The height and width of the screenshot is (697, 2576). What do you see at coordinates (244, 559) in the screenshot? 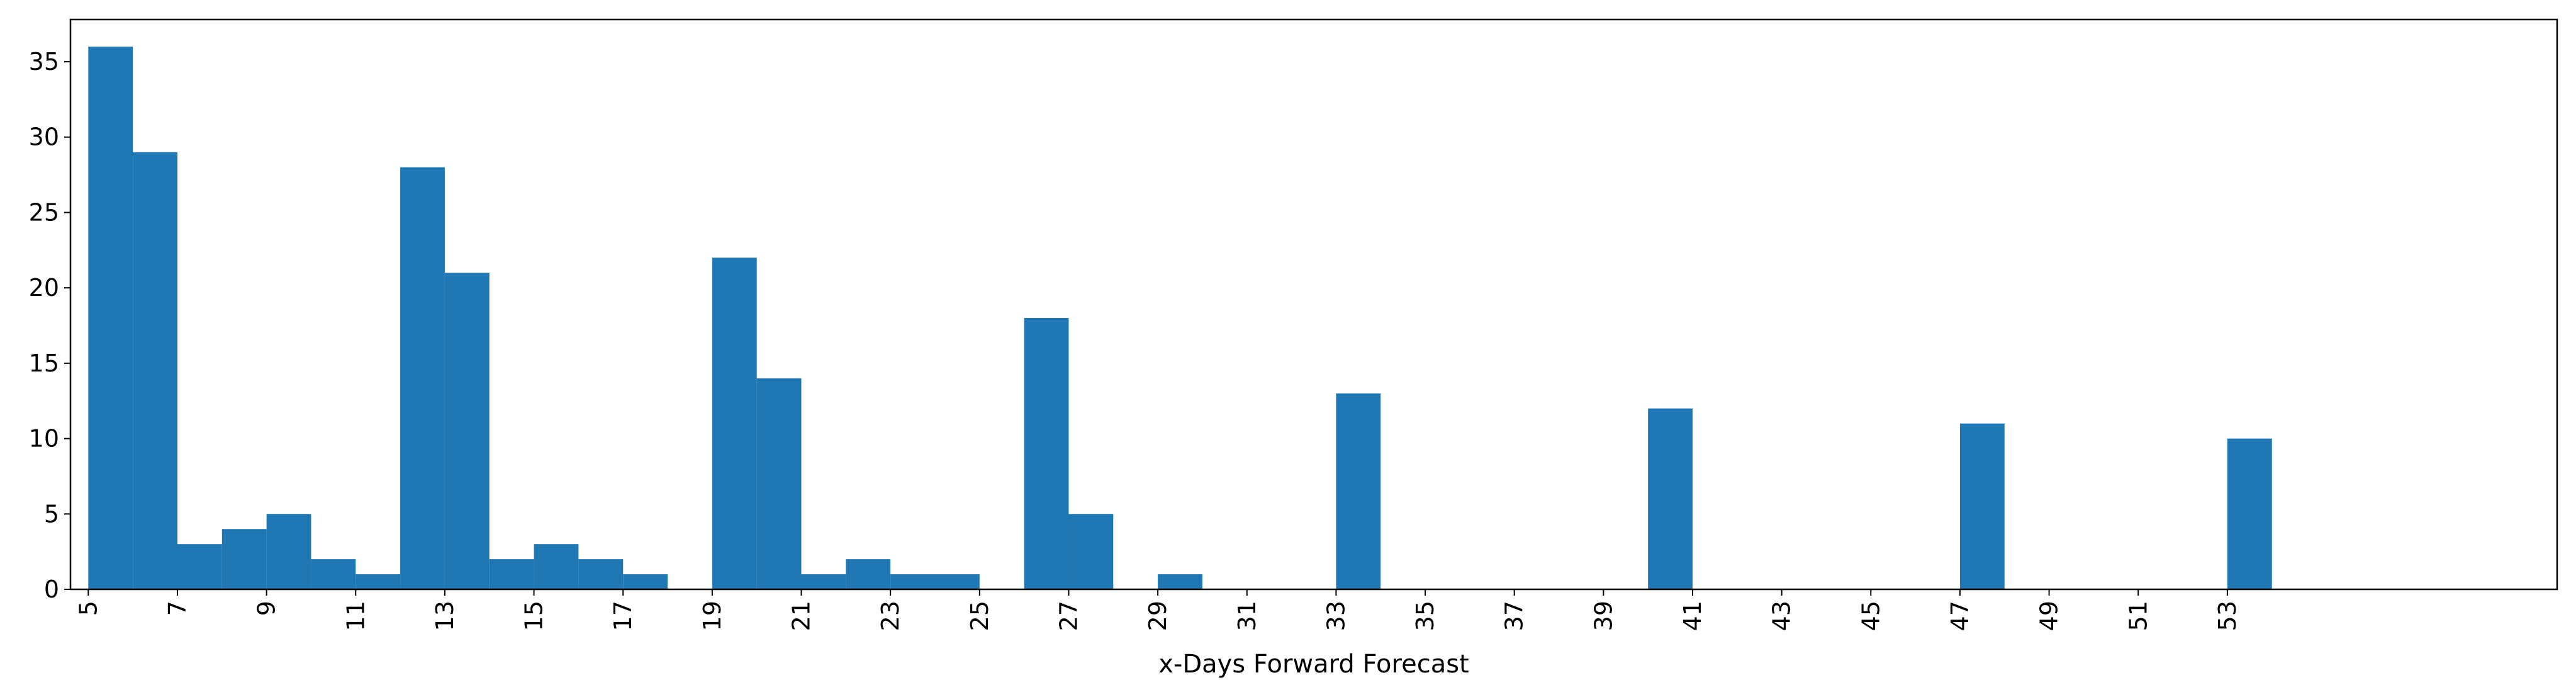
I see `bar-x8` at bounding box center [244, 559].